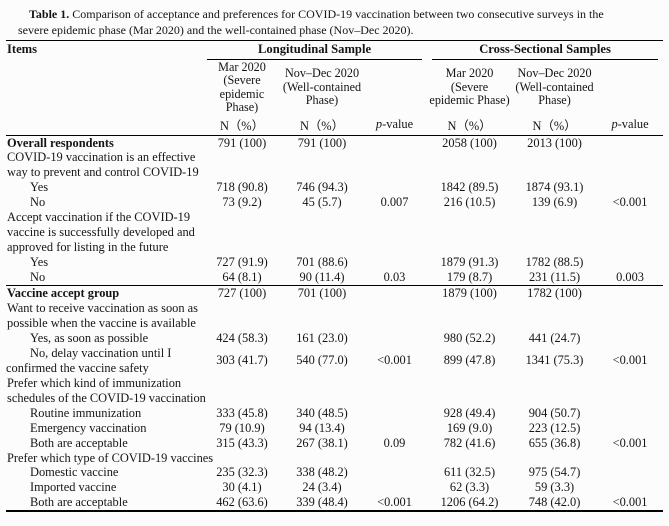 This screenshot has width=669, height=526. Describe the element at coordinates (469, 487) in the screenshot. I see `data-cell: 62 (3.3)` at that location.